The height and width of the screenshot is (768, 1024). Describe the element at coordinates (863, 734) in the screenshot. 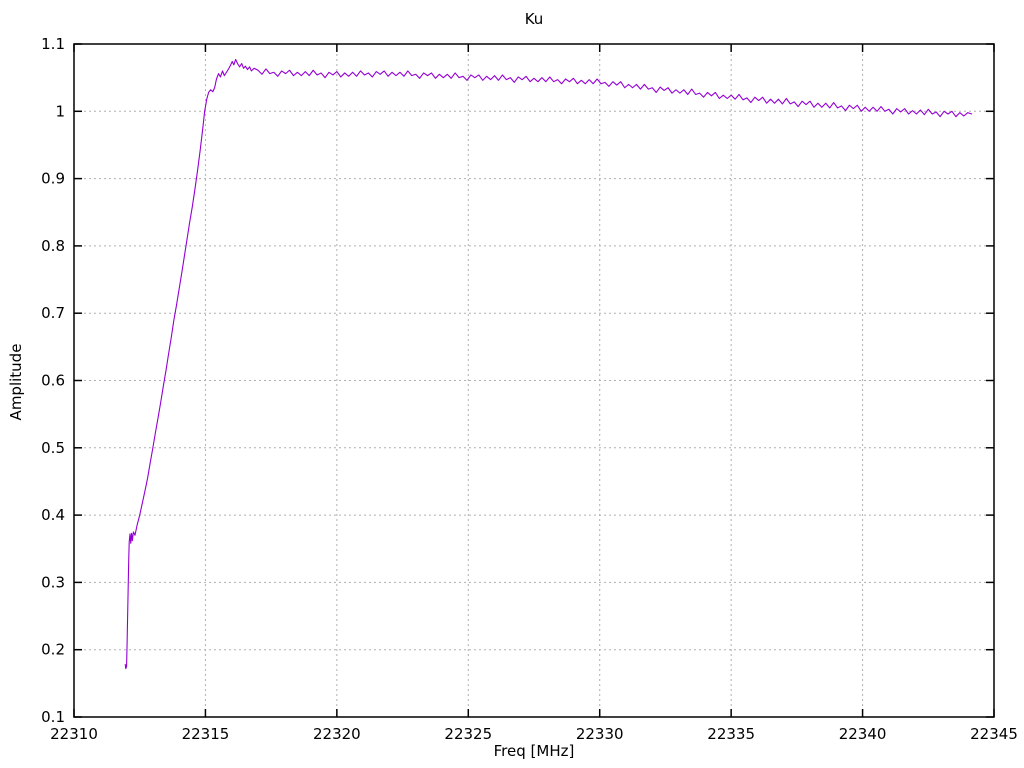

I see `x-tick-label: 22340` at that location.